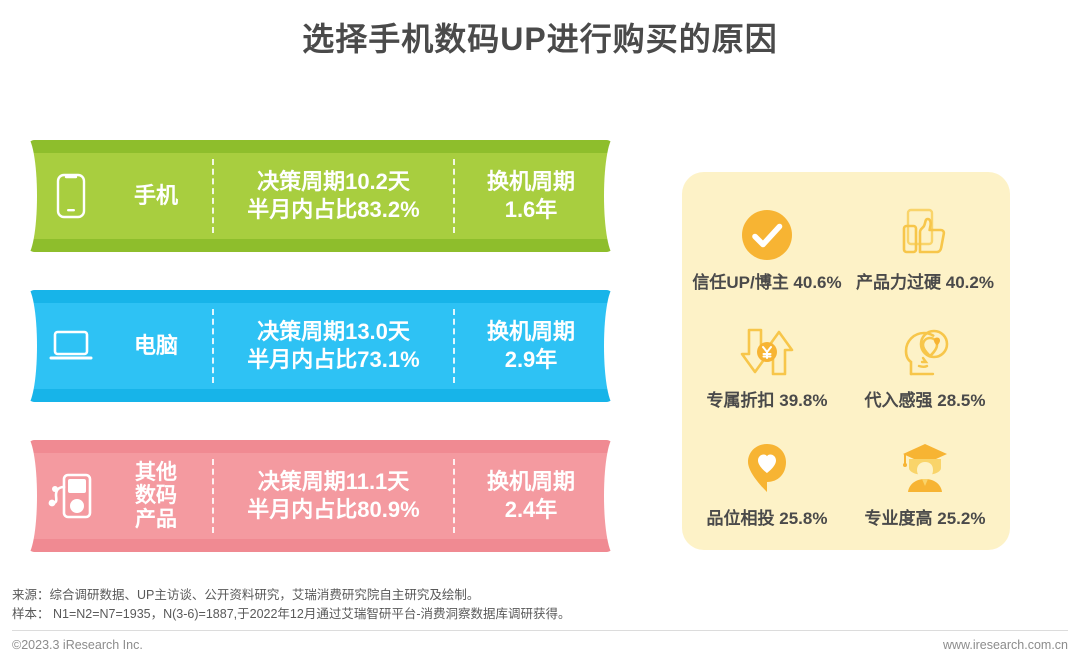  Describe the element at coordinates (333, 481) in the screenshot. I see `decision-cycle-line1: 决策周期11.1天` at that location.